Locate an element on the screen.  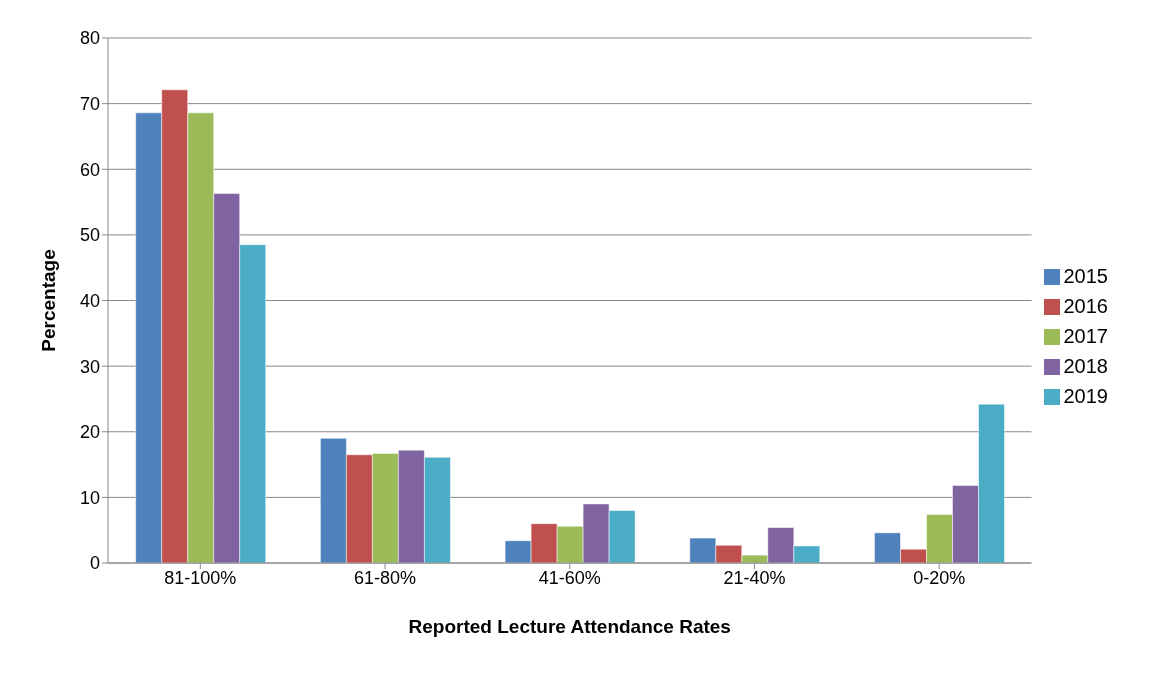
y-tick-label: 0 is located at coordinates (94, 563).